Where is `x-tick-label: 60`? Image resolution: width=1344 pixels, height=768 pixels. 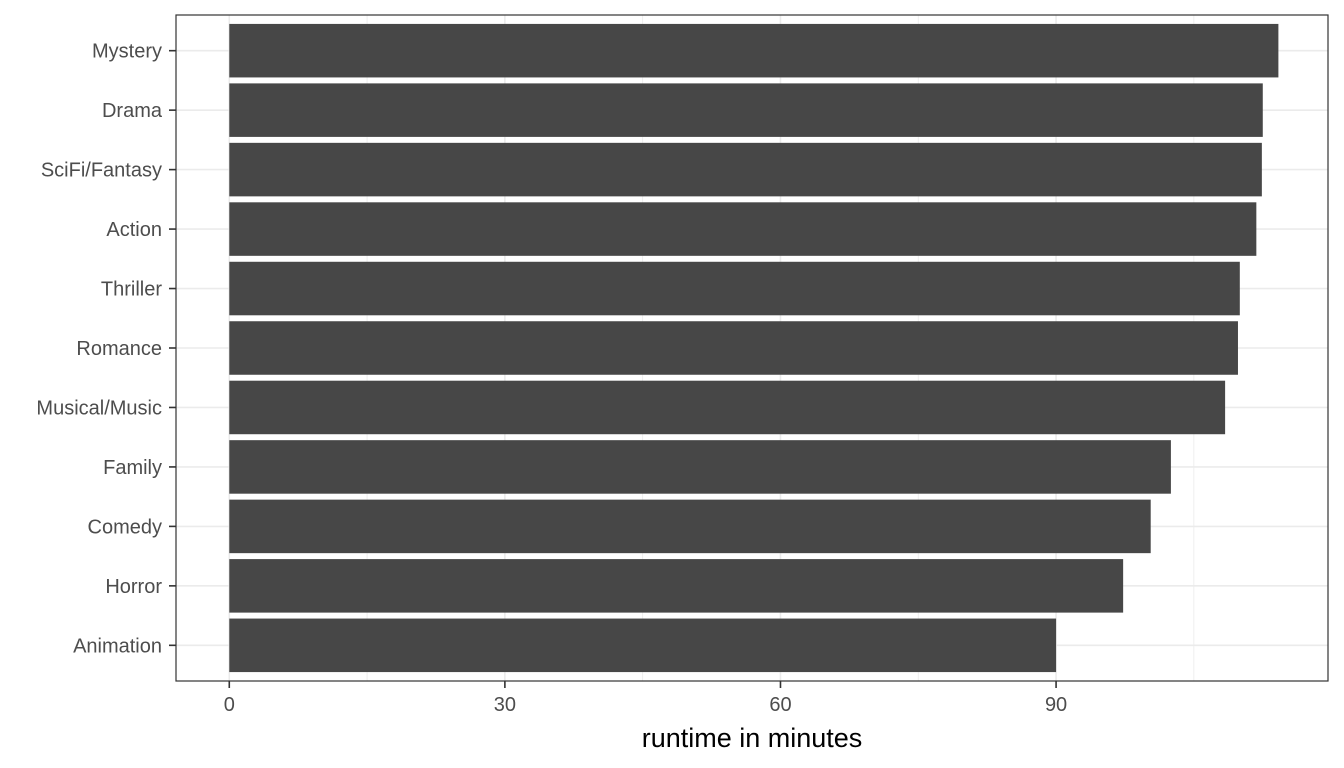 x-tick-label: 60 is located at coordinates (780, 705).